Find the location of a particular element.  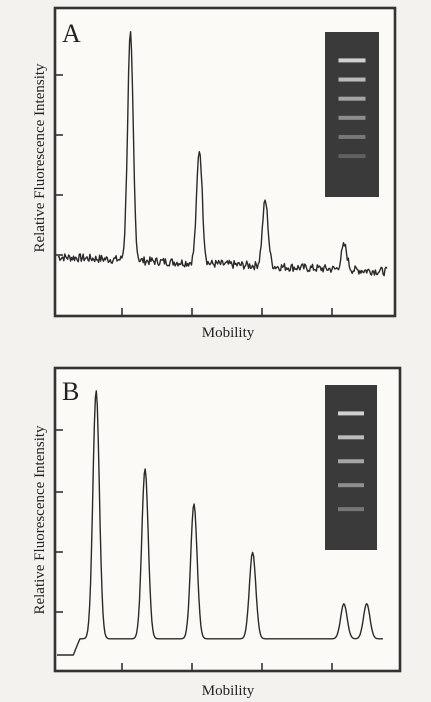

panel-b-y-axis-label: Relative Fluorescence Intensity is located at coordinates (40, 520).